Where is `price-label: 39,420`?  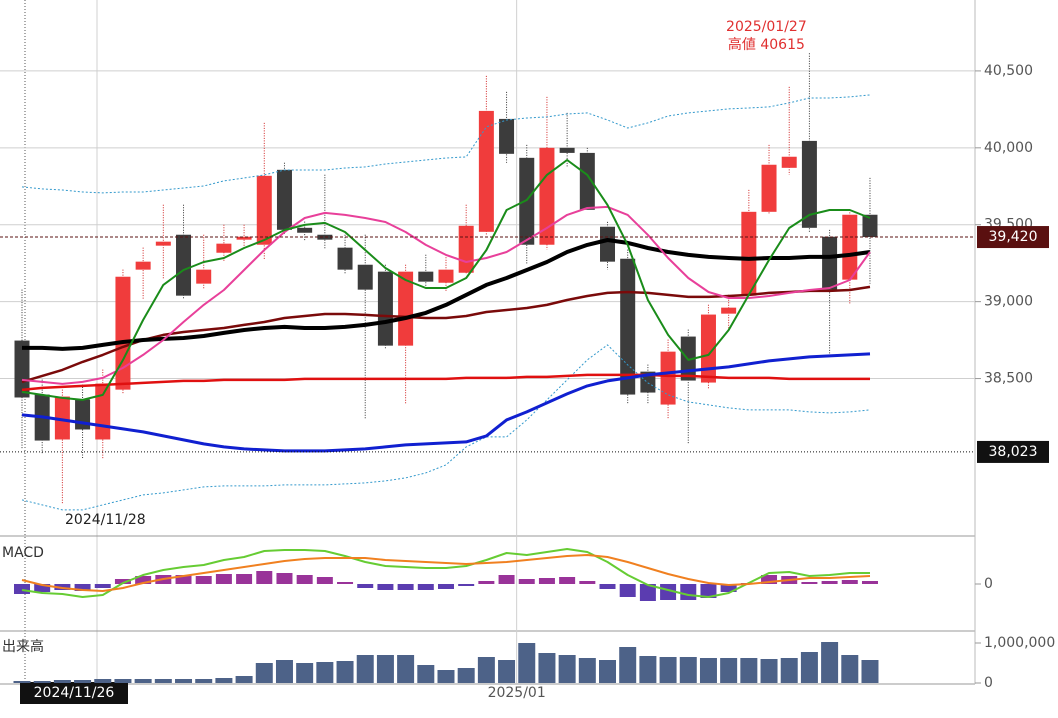 price-label: 39,420 is located at coordinates (1013, 237).